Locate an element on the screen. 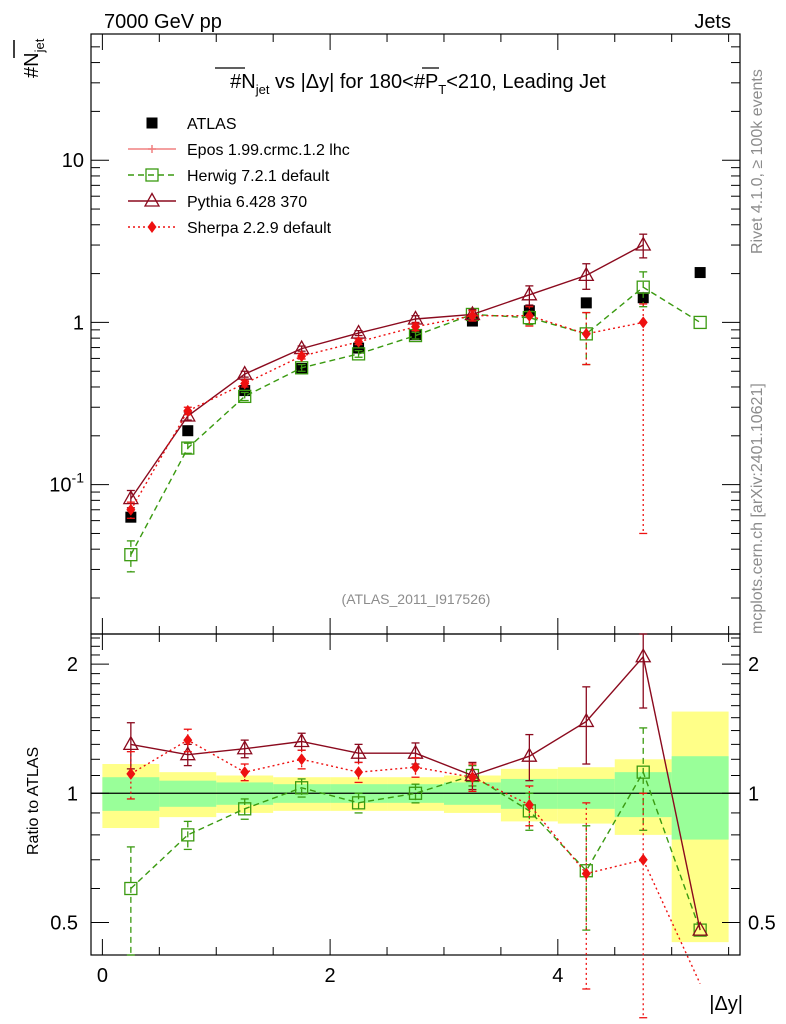 The width and height of the screenshot is (786, 1024). y-axis-label-sub: jet is located at coordinates (39, 45).